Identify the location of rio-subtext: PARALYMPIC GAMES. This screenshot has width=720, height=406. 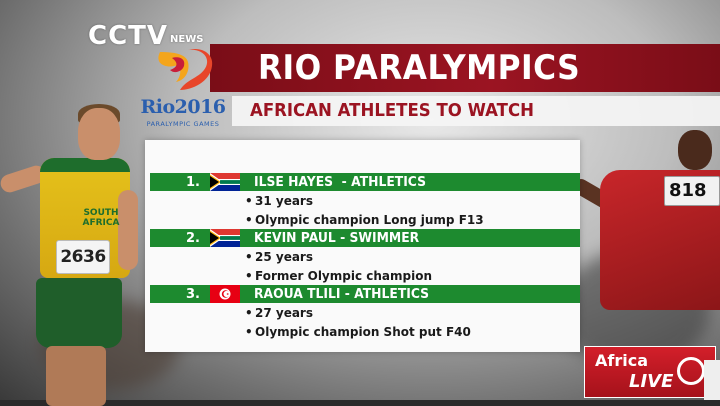
(183, 124).